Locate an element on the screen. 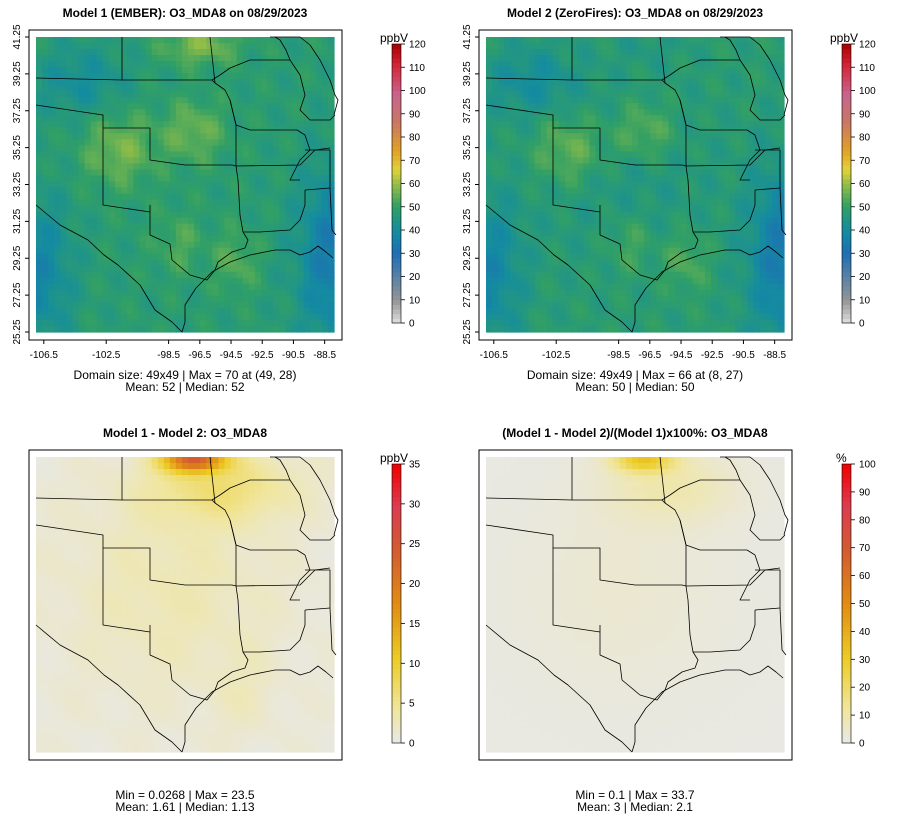  colorbar-tick-label: 60 is located at coordinates (415, 184).